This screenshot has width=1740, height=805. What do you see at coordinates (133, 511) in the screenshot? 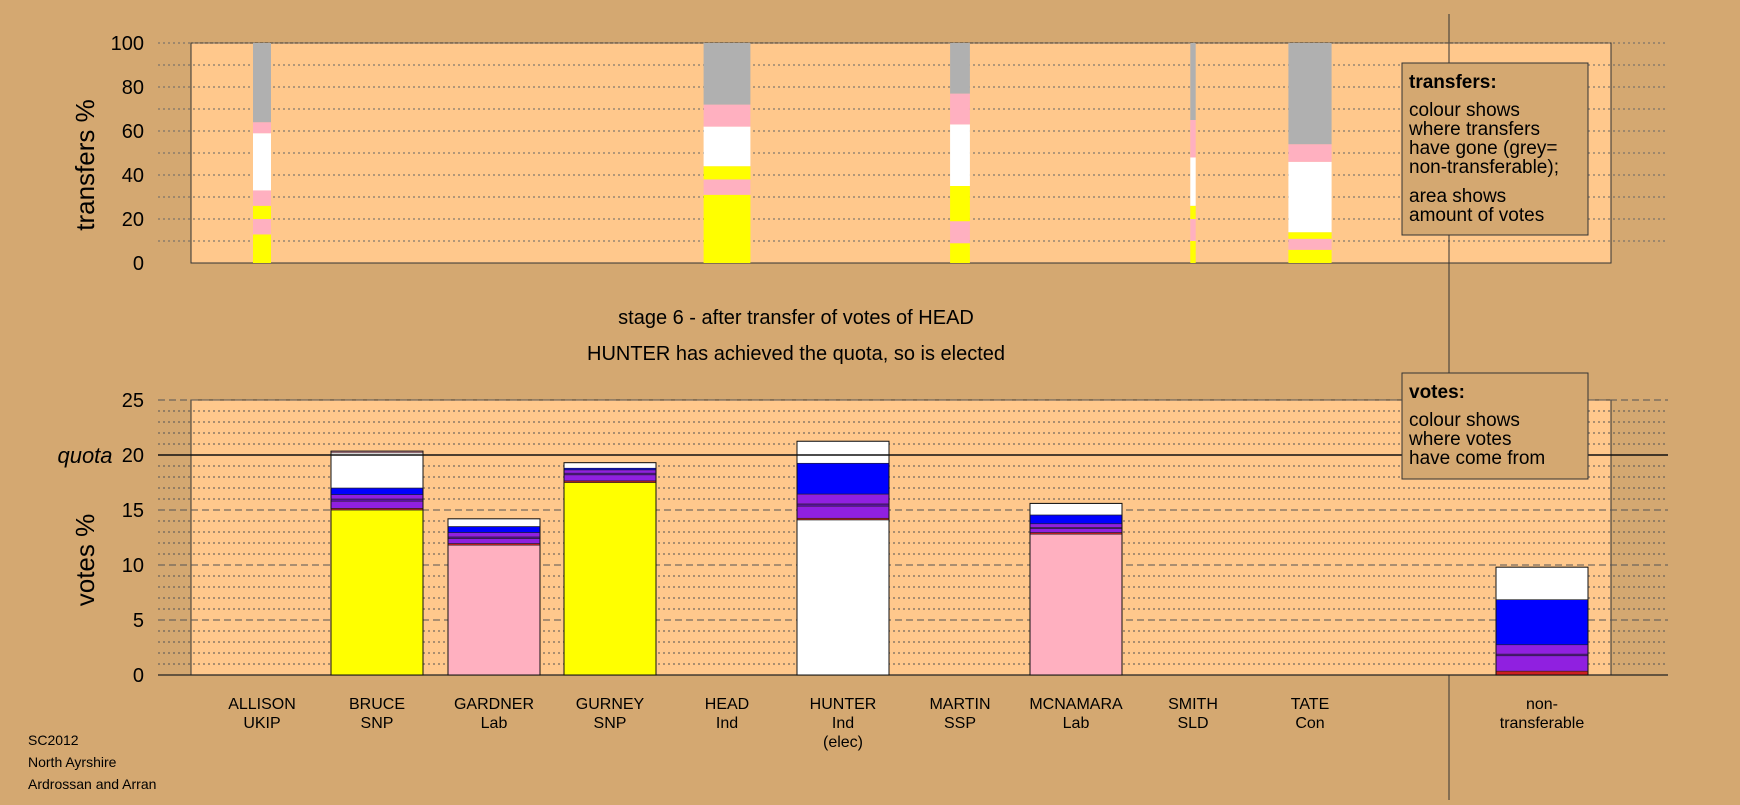
I see `votes-y-tick-label: 15` at bounding box center [133, 511].